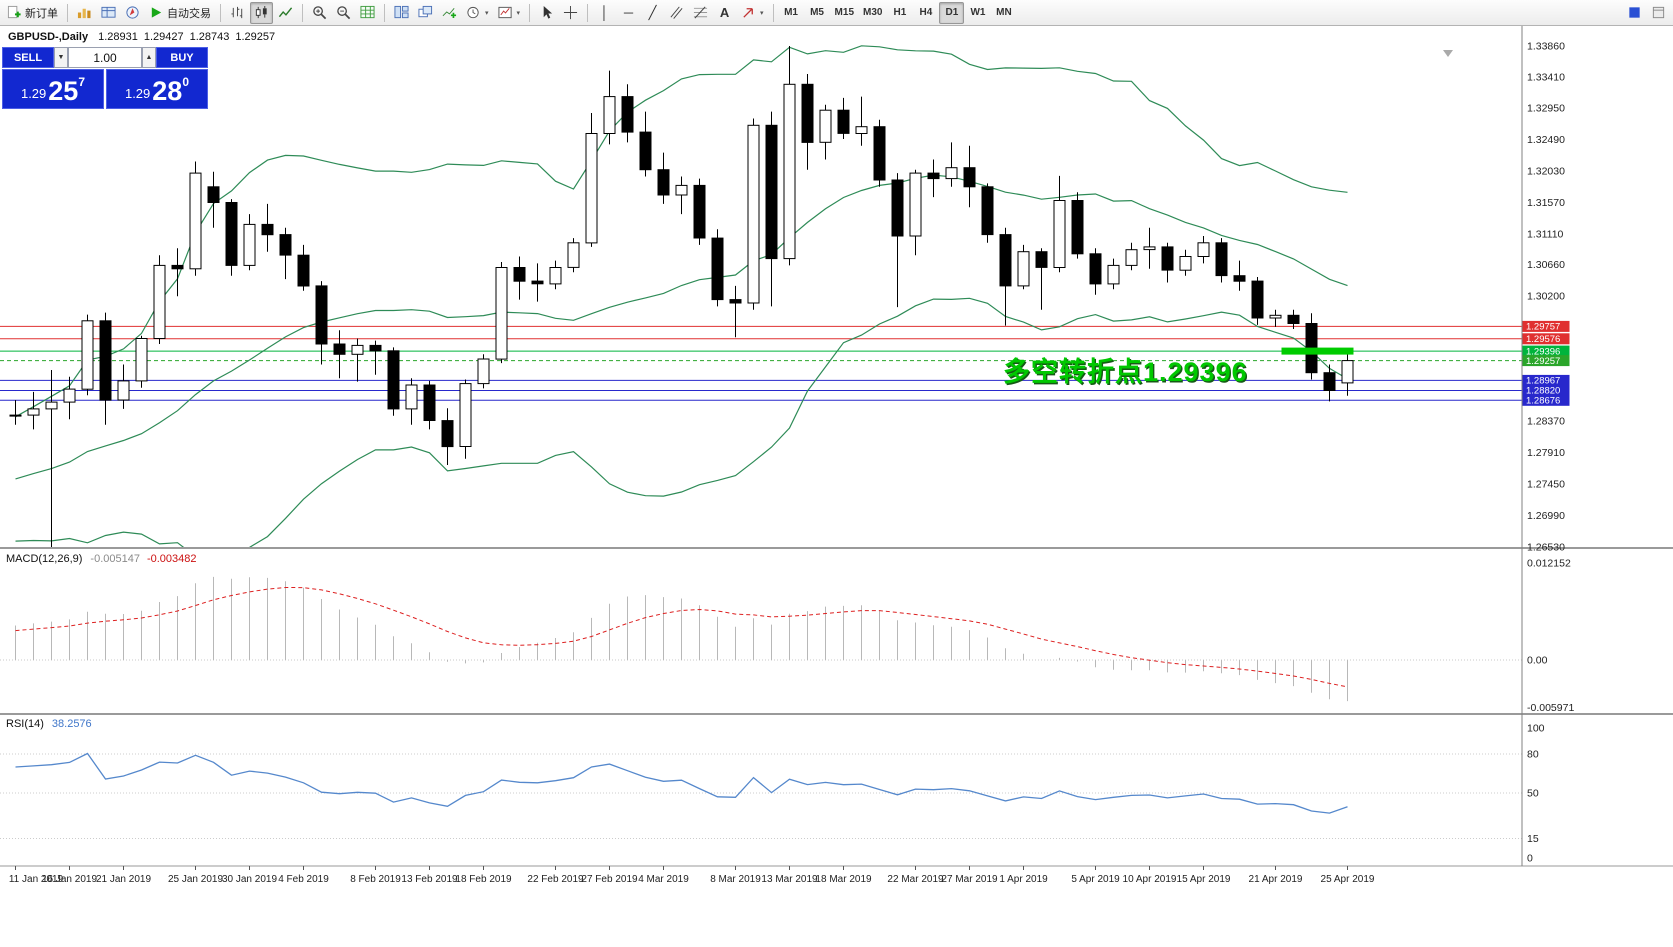 The height and width of the screenshot is (947, 1673). Describe the element at coordinates (105, 57) in the screenshot. I see `volume-input: 1.00` at that location.